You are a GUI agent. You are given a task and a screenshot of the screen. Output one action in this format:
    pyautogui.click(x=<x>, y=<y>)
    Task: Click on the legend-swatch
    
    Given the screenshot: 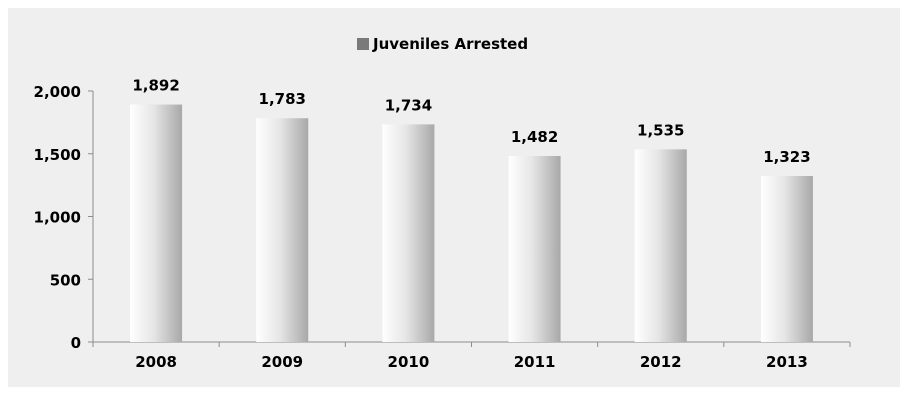 What is the action you would take?
    pyautogui.click(x=363, y=44)
    